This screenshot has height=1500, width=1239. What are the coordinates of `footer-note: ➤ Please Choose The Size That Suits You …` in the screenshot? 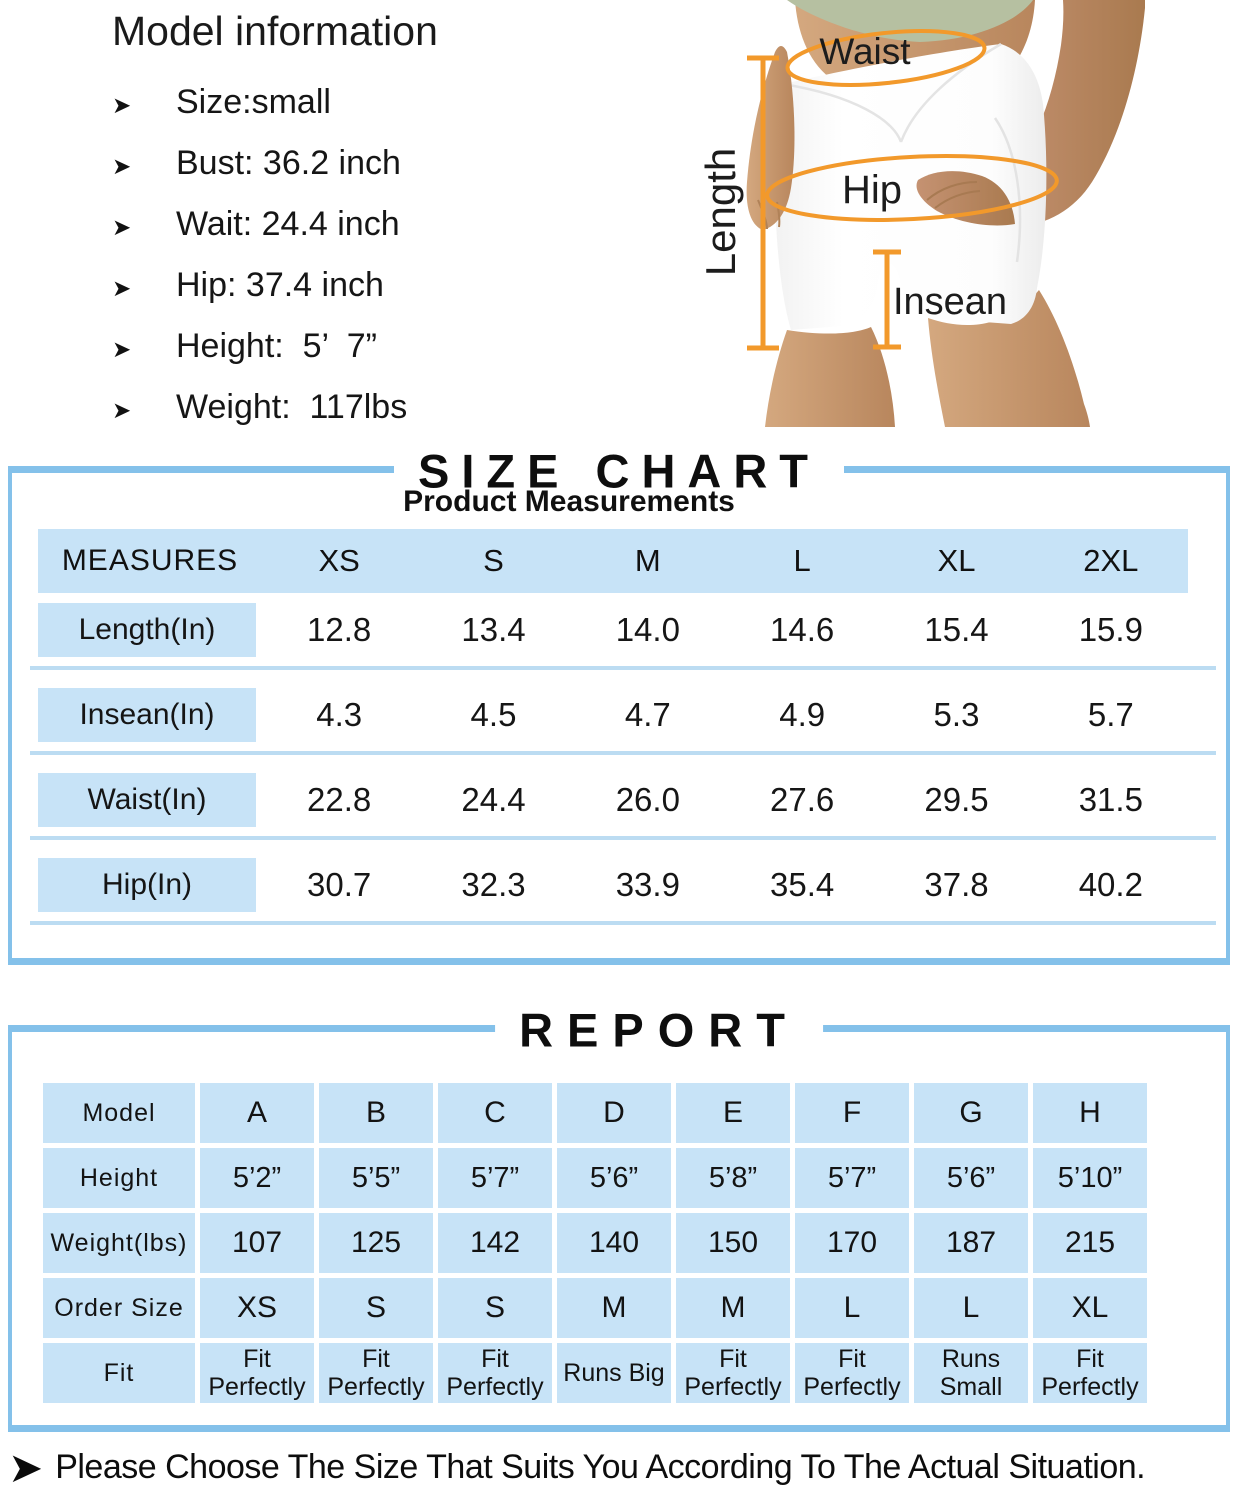 It's located at (623, 1467).